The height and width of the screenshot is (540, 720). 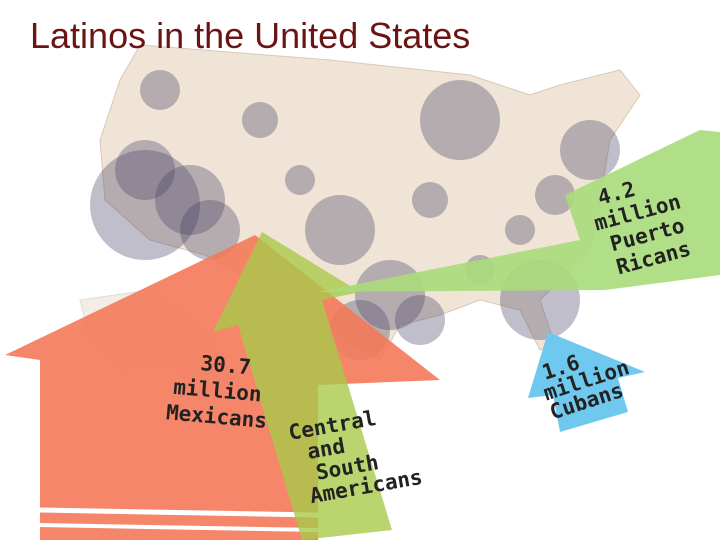 I want to click on title: Latinos in the United States, so click(x=250, y=35).